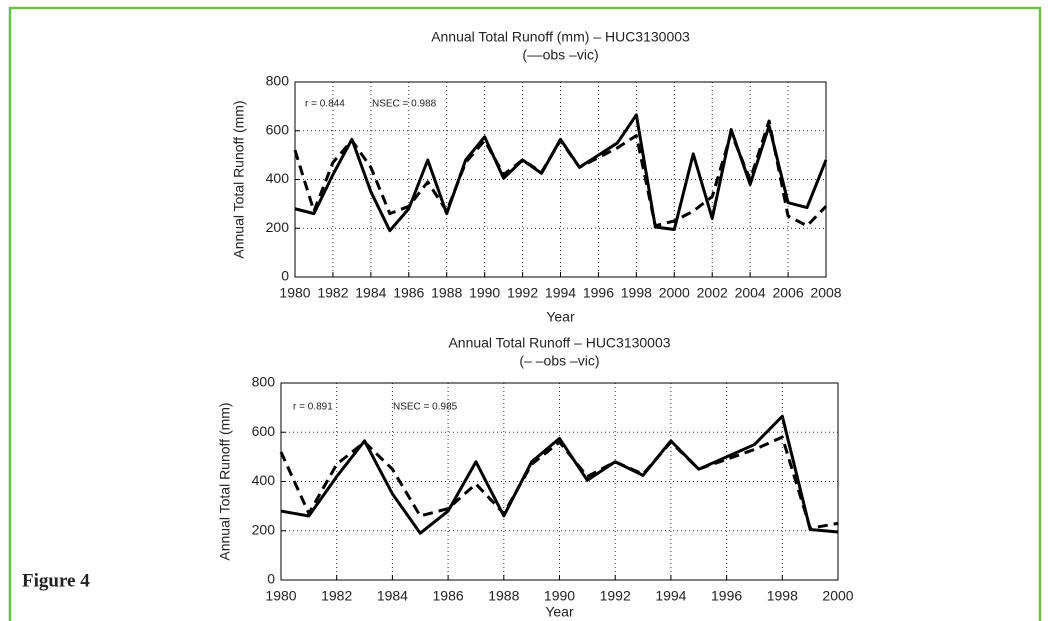  Describe the element at coordinates (559, 361) in the screenshot. I see `chart-subtitle: (– –obs –vic)` at that location.